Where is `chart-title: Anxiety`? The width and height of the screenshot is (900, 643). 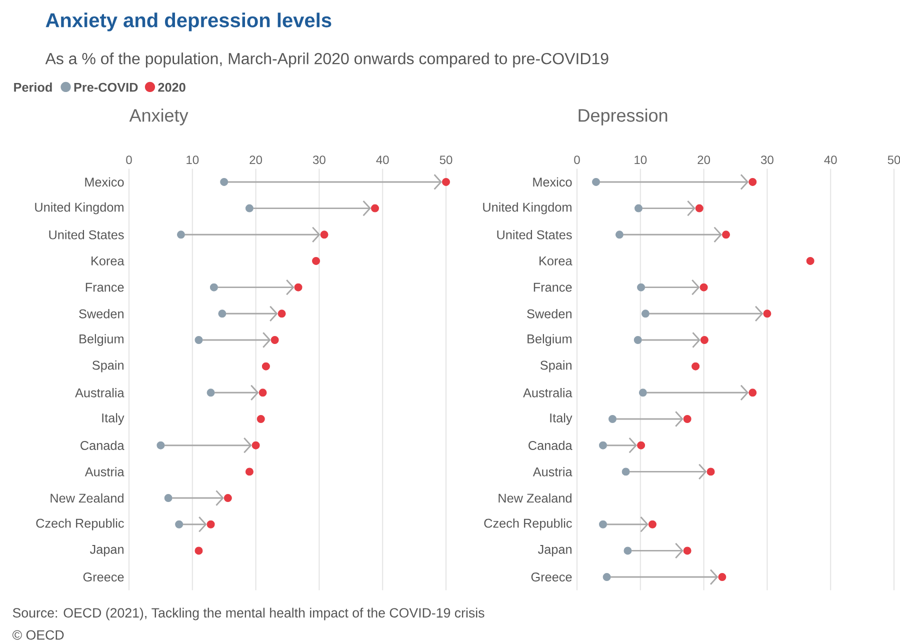
chart-title: Anxiety is located at coordinates (158, 117).